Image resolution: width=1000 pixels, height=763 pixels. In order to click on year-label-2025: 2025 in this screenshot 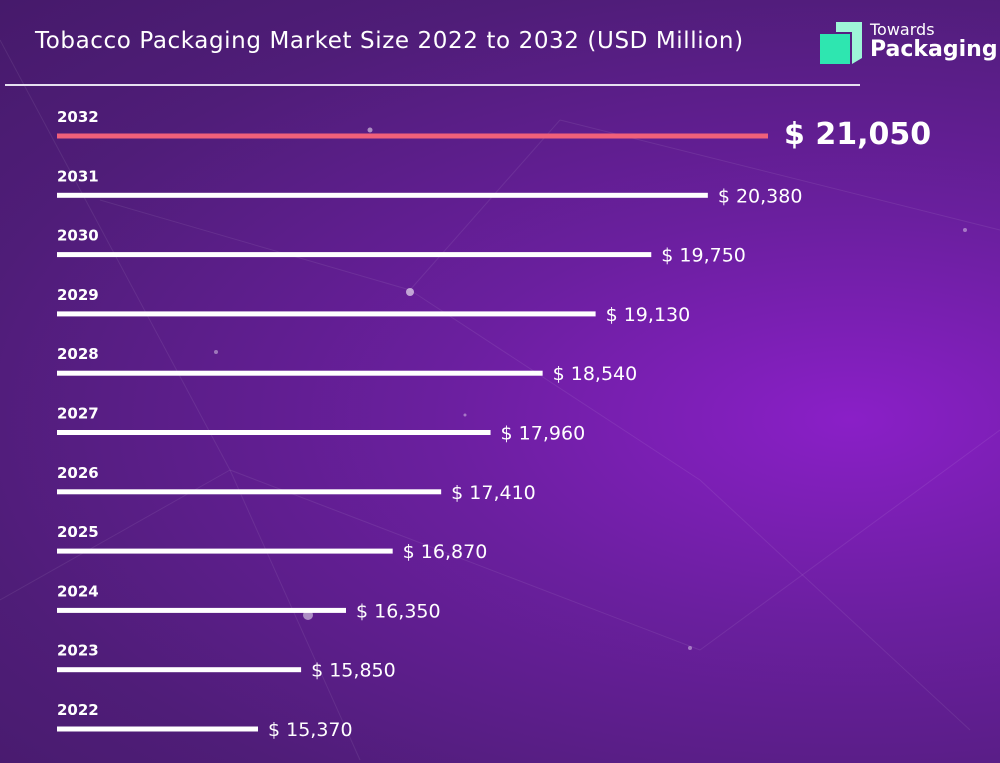, I will do `click(78, 532)`.